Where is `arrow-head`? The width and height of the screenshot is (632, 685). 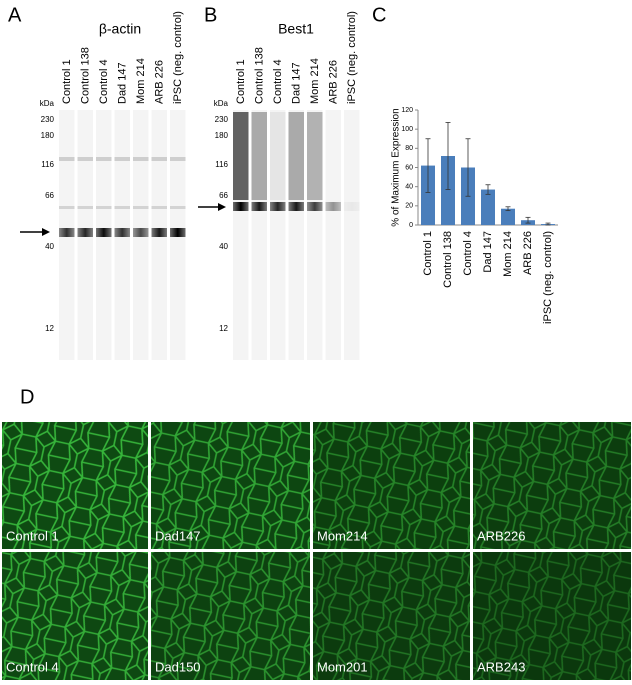 arrow-head is located at coordinates (222, 207).